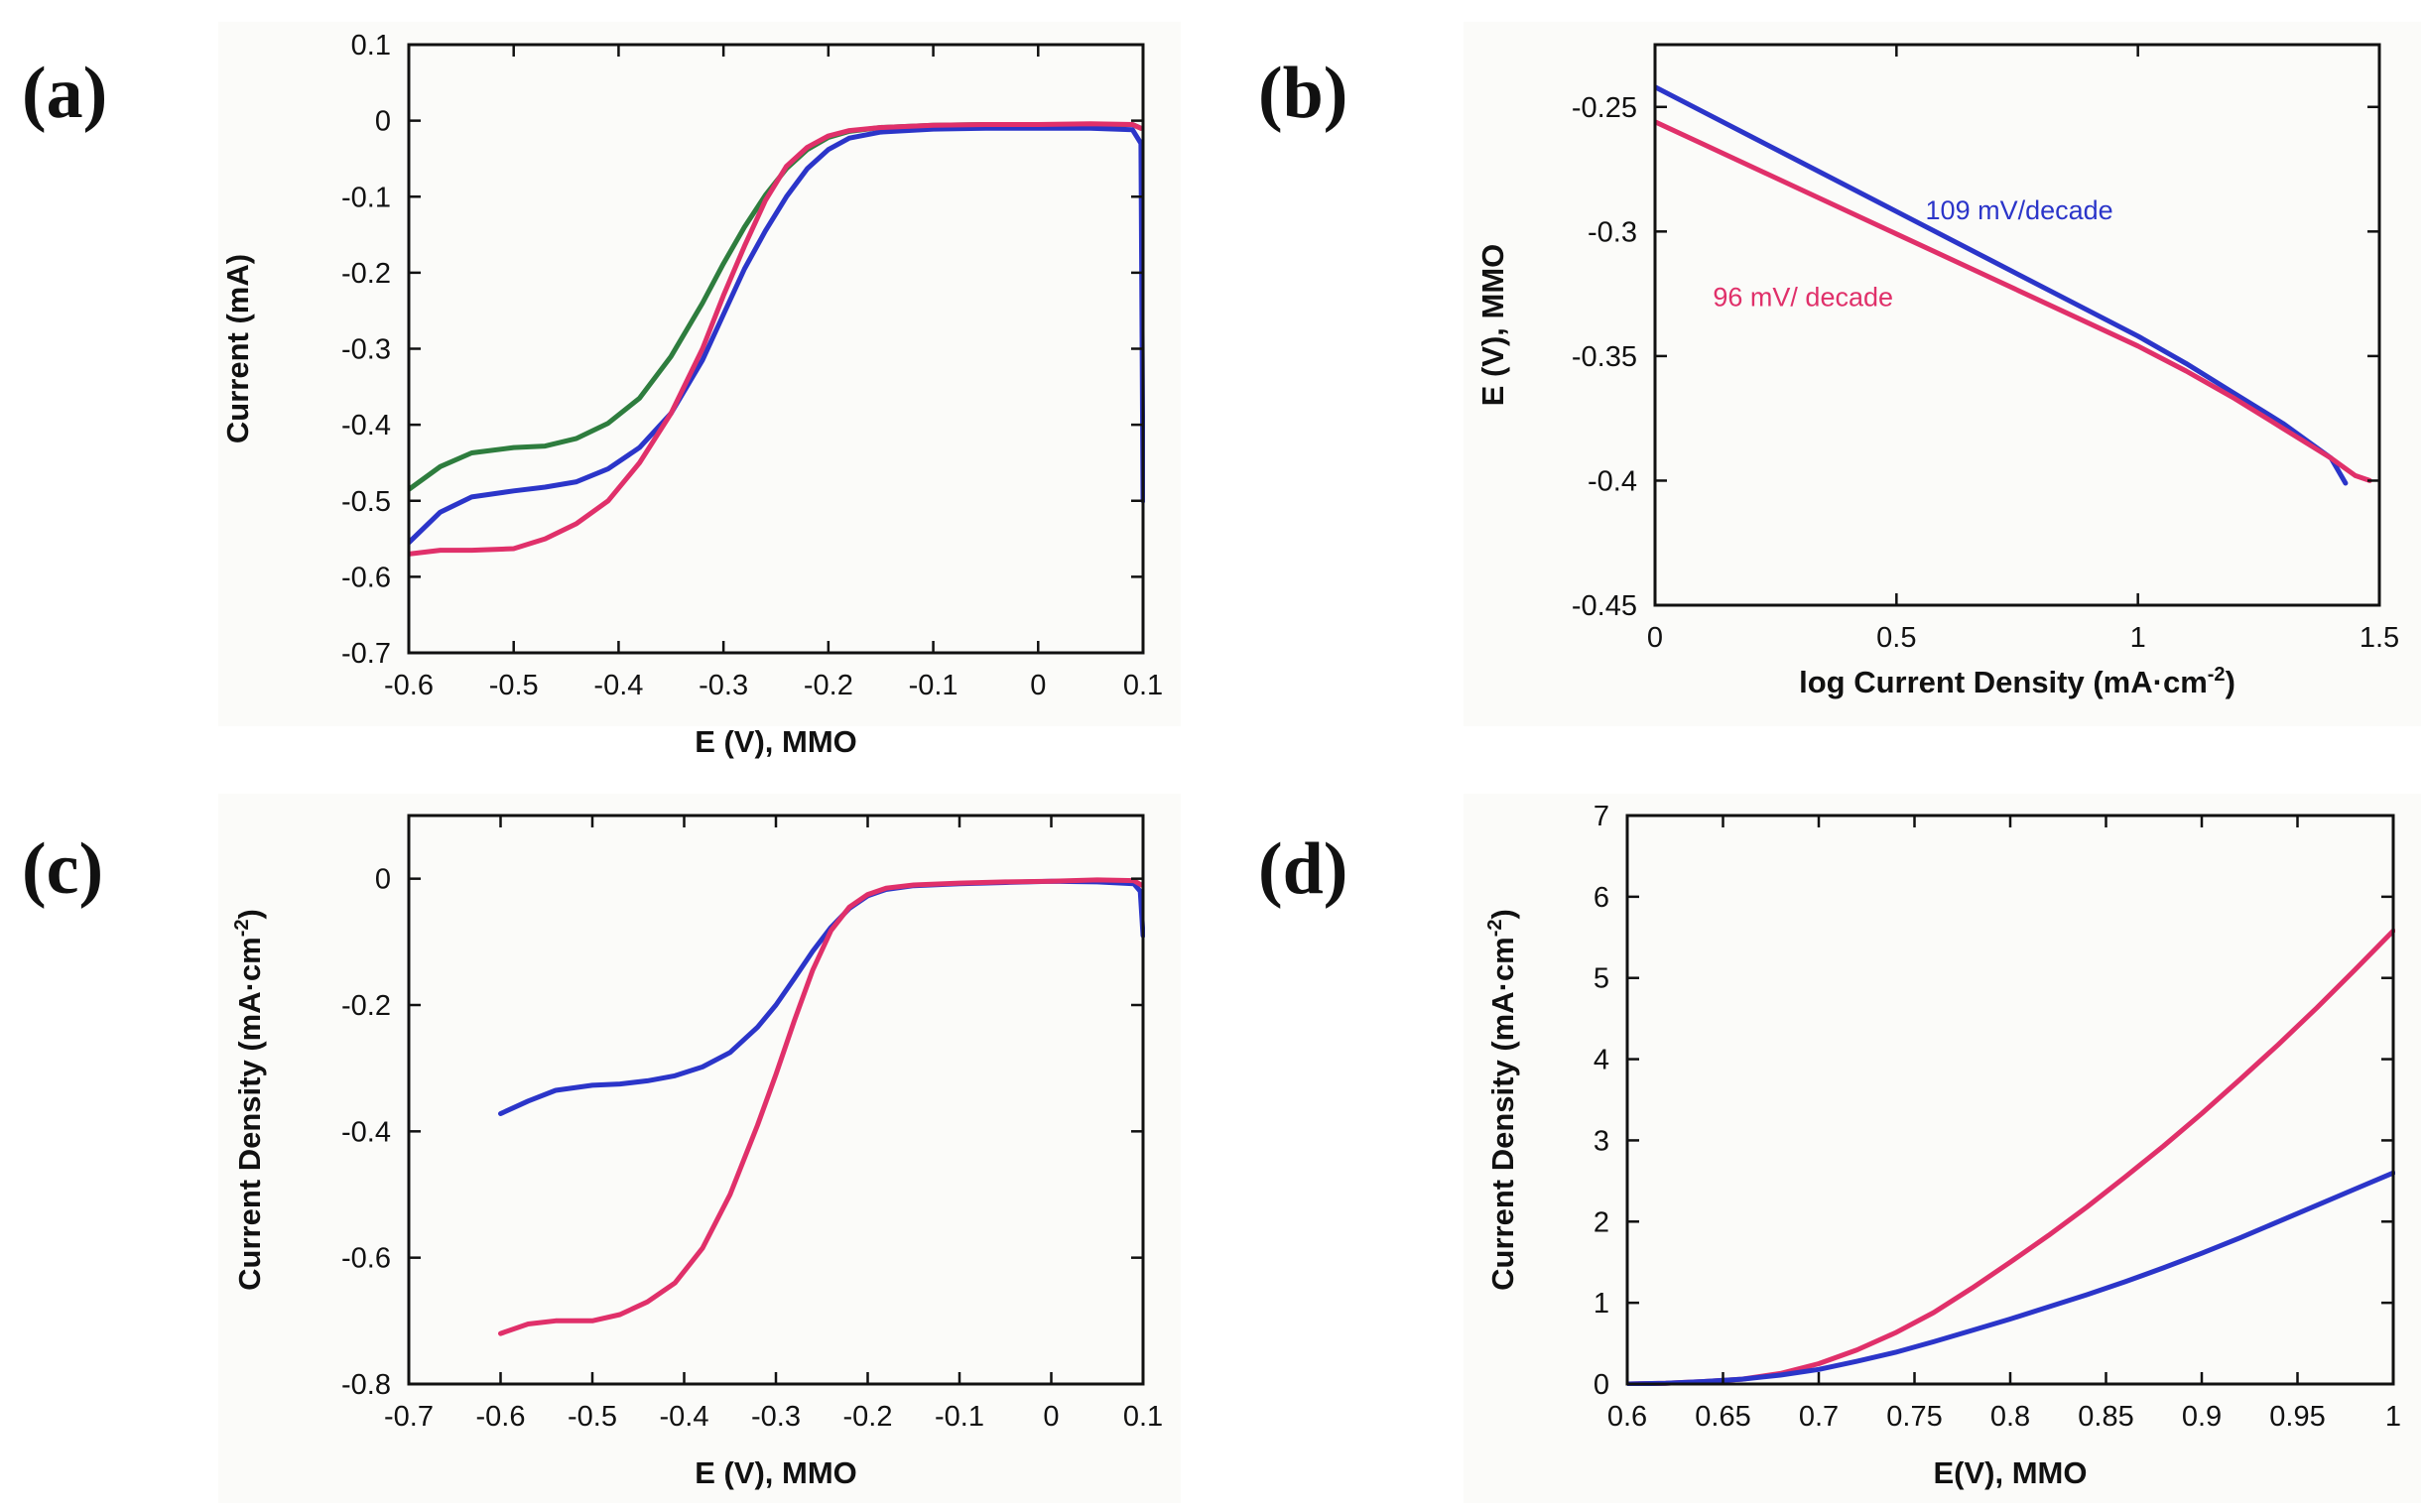 The image size is (2425, 1512). What do you see at coordinates (1143, 685) in the screenshot?
I see `panel-a-xtick-label: 0.1` at bounding box center [1143, 685].